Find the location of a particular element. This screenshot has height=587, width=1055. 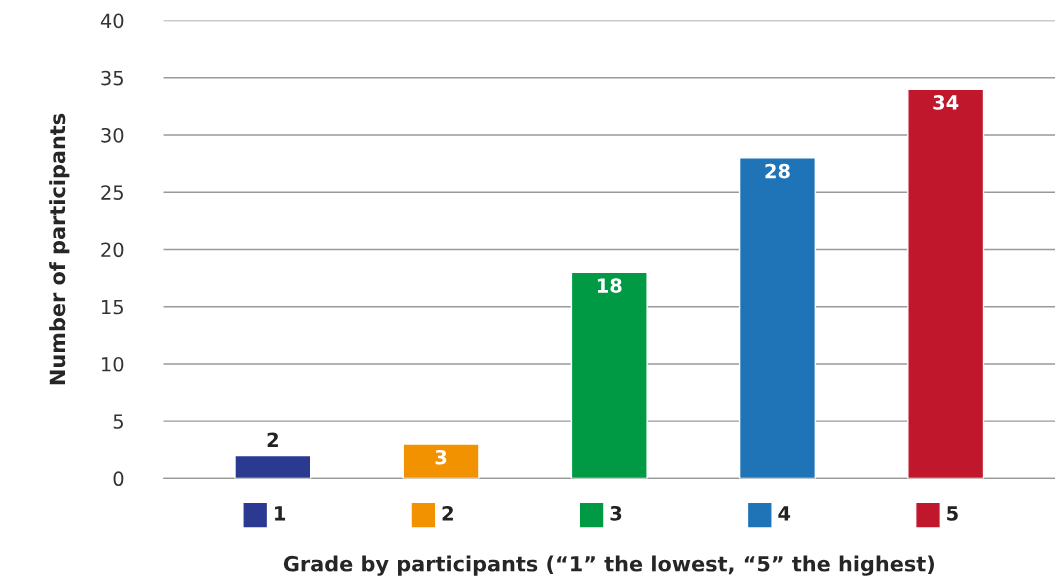

x-tick-label: 4 is located at coordinates (784, 513).